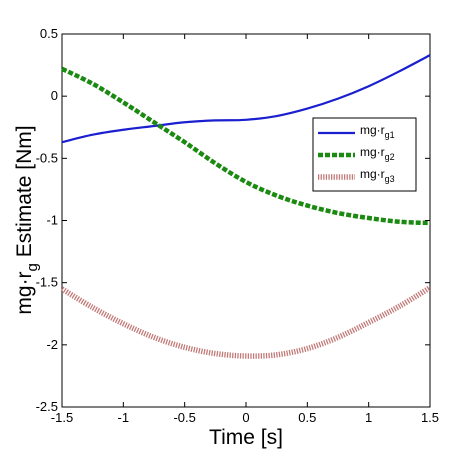 The height and width of the screenshot is (455, 474). I want to click on legend-box, so click(364, 154).